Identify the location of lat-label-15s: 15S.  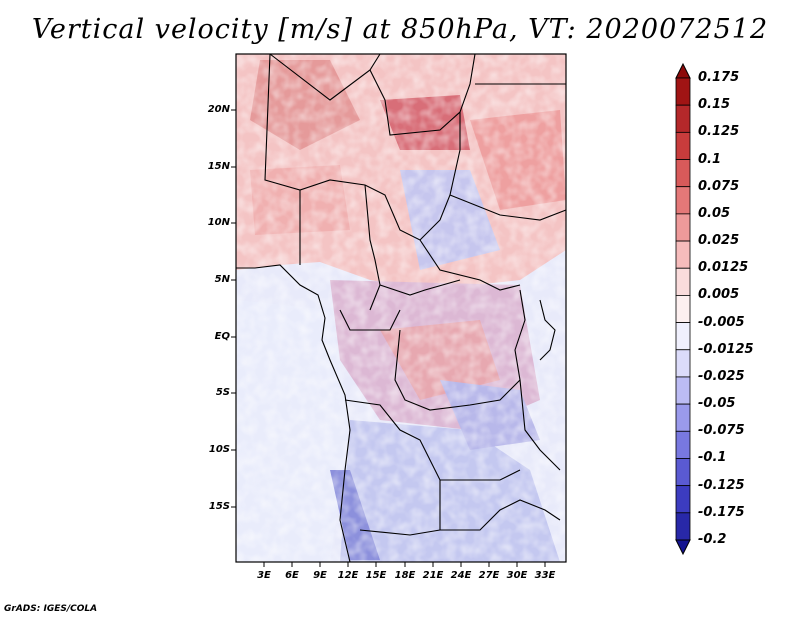
(219, 506).